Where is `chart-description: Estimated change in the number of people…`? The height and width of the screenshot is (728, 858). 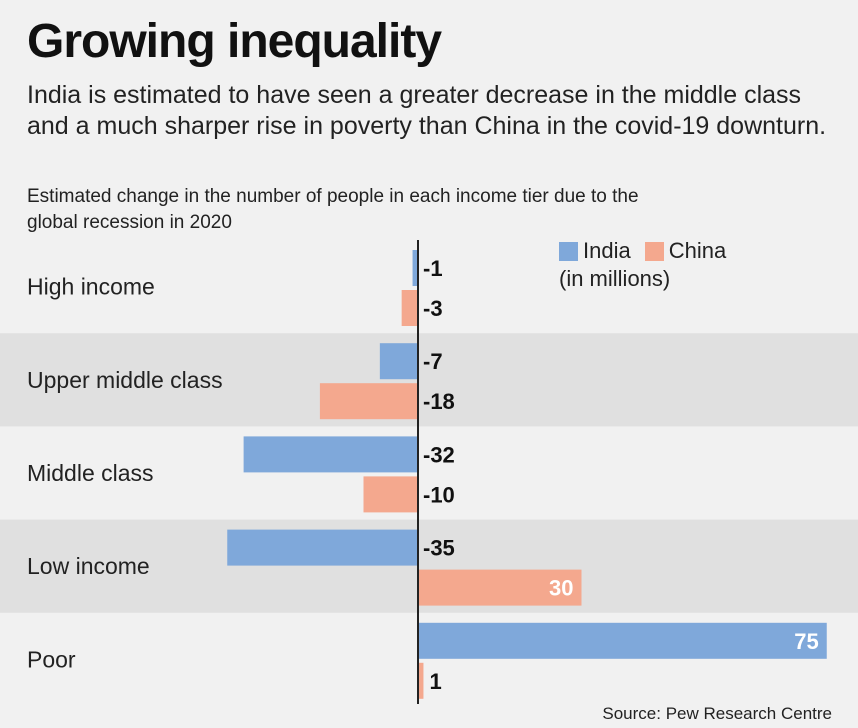
chart-description: Estimated change in the number of people… is located at coordinates (333, 209).